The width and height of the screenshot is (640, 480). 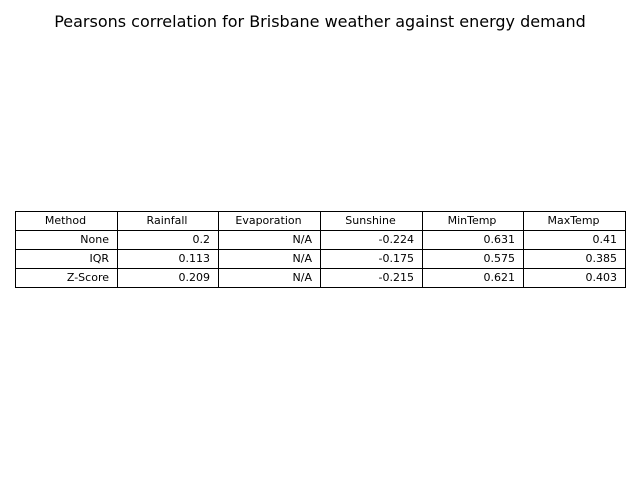 What do you see at coordinates (371, 259) in the screenshot?
I see `cell-sunshine: -0.175` at bounding box center [371, 259].